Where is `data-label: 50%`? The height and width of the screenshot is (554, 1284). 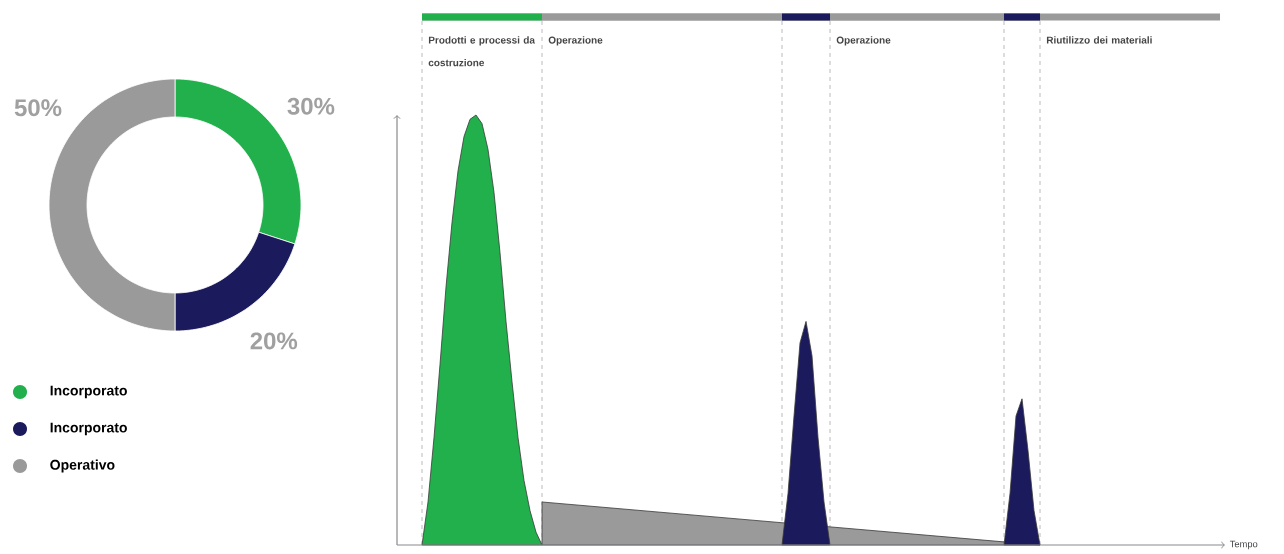
data-label: 50% is located at coordinates (38, 108).